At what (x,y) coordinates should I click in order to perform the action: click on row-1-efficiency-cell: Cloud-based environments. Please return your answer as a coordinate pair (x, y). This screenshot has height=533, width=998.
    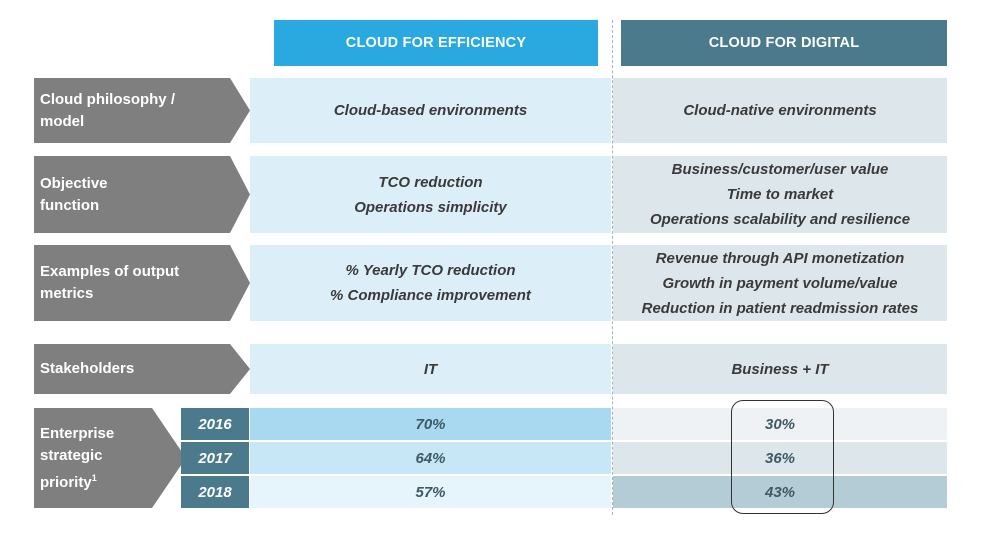
    Looking at the image, I should click on (430, 110).